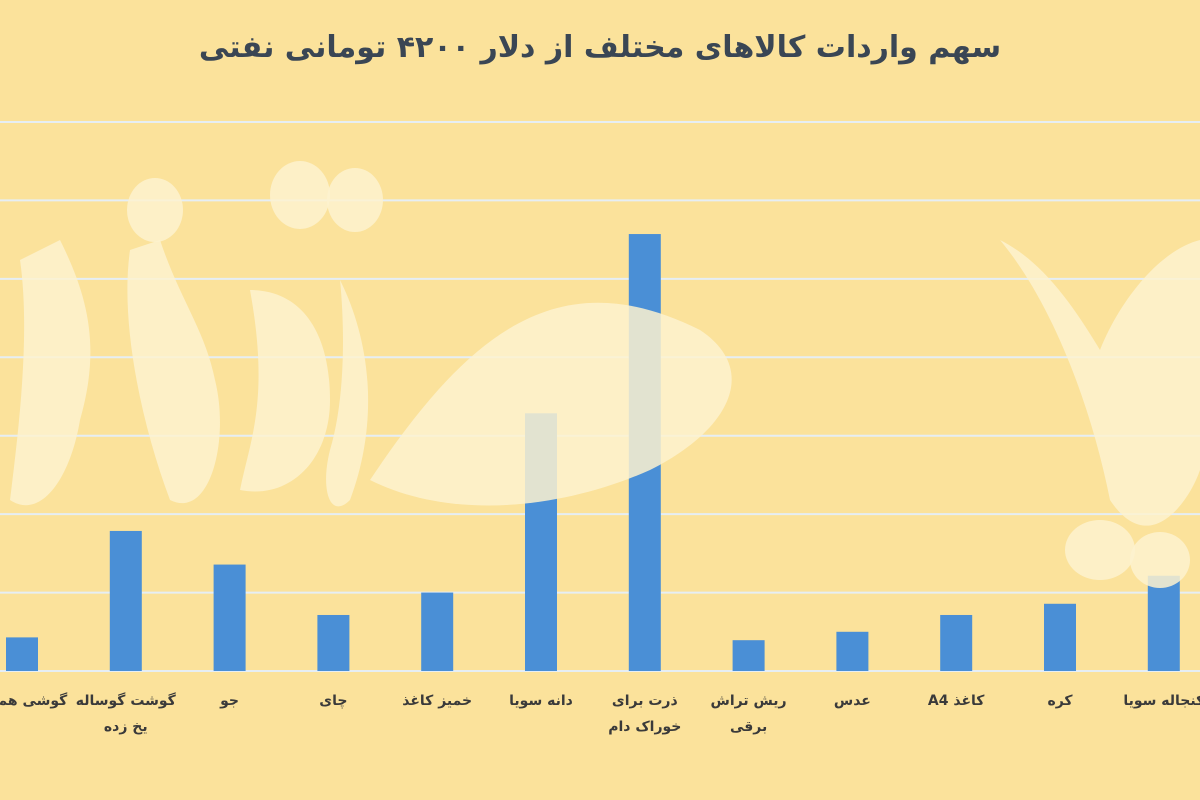 The image size is (1200, 800). What do you see at coordinates (748, 714) in the screenshot?
I see `x-tick-label: ریش تراش برقی` at bounding box center [748, 714].